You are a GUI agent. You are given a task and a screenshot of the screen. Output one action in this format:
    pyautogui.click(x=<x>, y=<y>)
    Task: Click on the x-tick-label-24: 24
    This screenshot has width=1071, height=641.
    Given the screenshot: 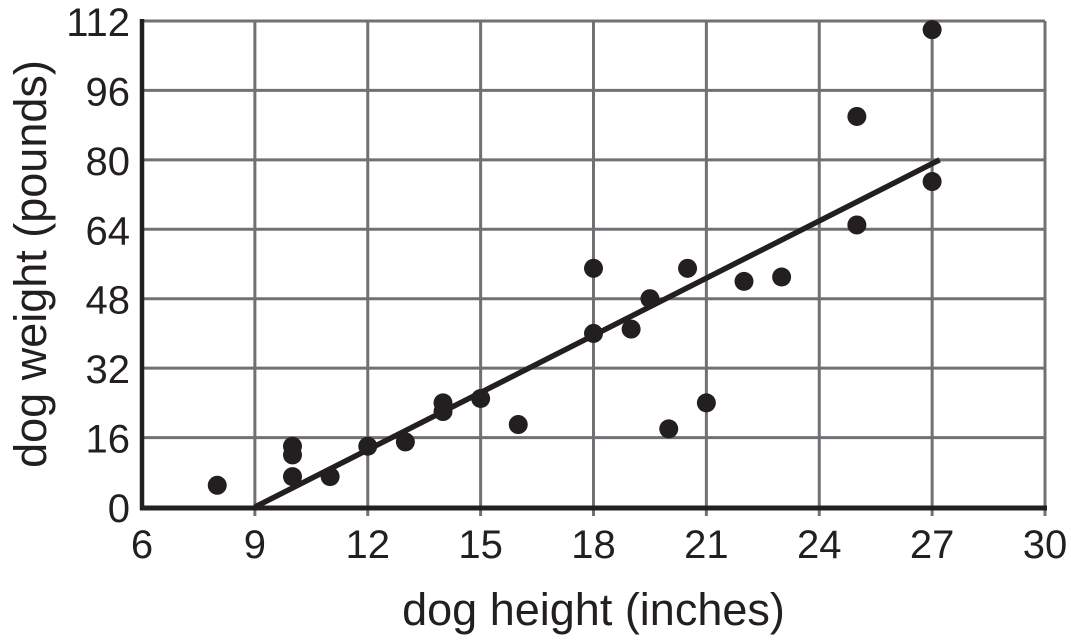 What is the action you would take?
    pyautogui.click(x=819, y=545)
    